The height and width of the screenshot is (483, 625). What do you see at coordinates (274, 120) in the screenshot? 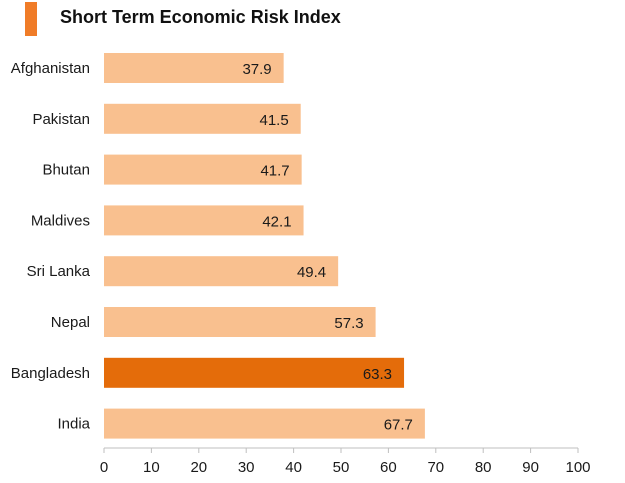
I see `value-label-pakistan: 41.5` at bounding box center [274, 120].